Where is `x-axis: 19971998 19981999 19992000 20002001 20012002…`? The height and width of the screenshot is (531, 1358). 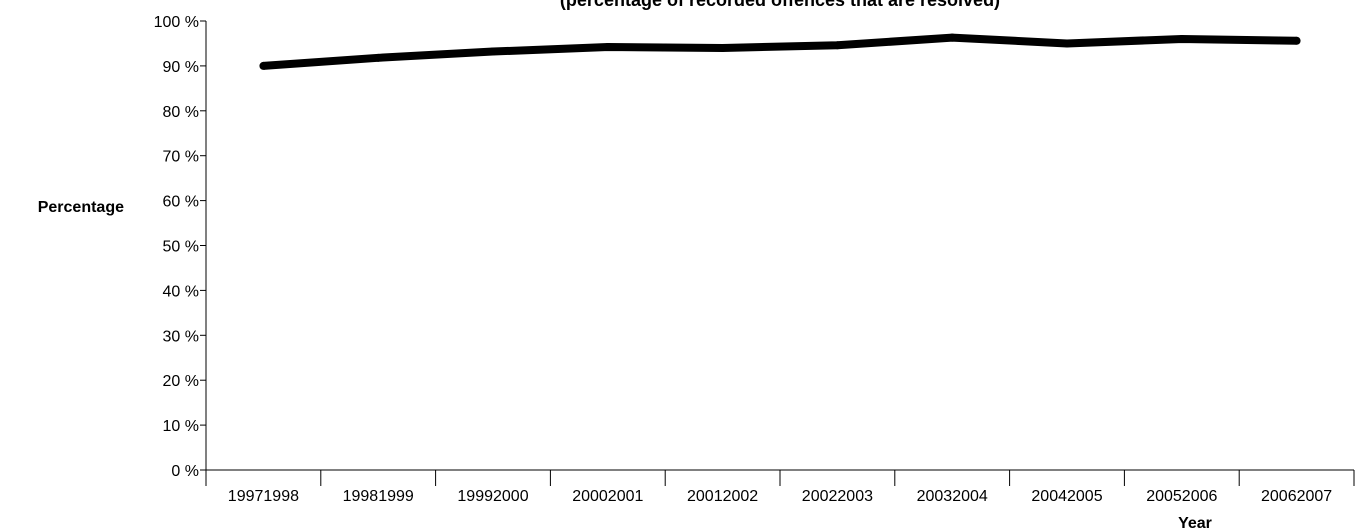
x-axis: 19971998 19981999 19992000 20002001 20012002… is located at coordinates (780, 487).